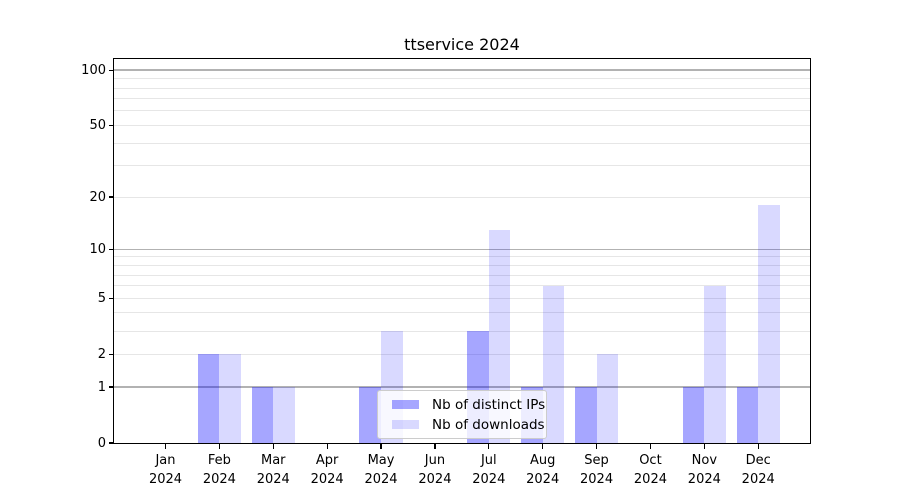 This screenshot has width=900, height=500. What do you see at coordinates (597, 470) in the screenshot?
I see `x-tick-label: Sep 2024` at bounding box center [597, 470].